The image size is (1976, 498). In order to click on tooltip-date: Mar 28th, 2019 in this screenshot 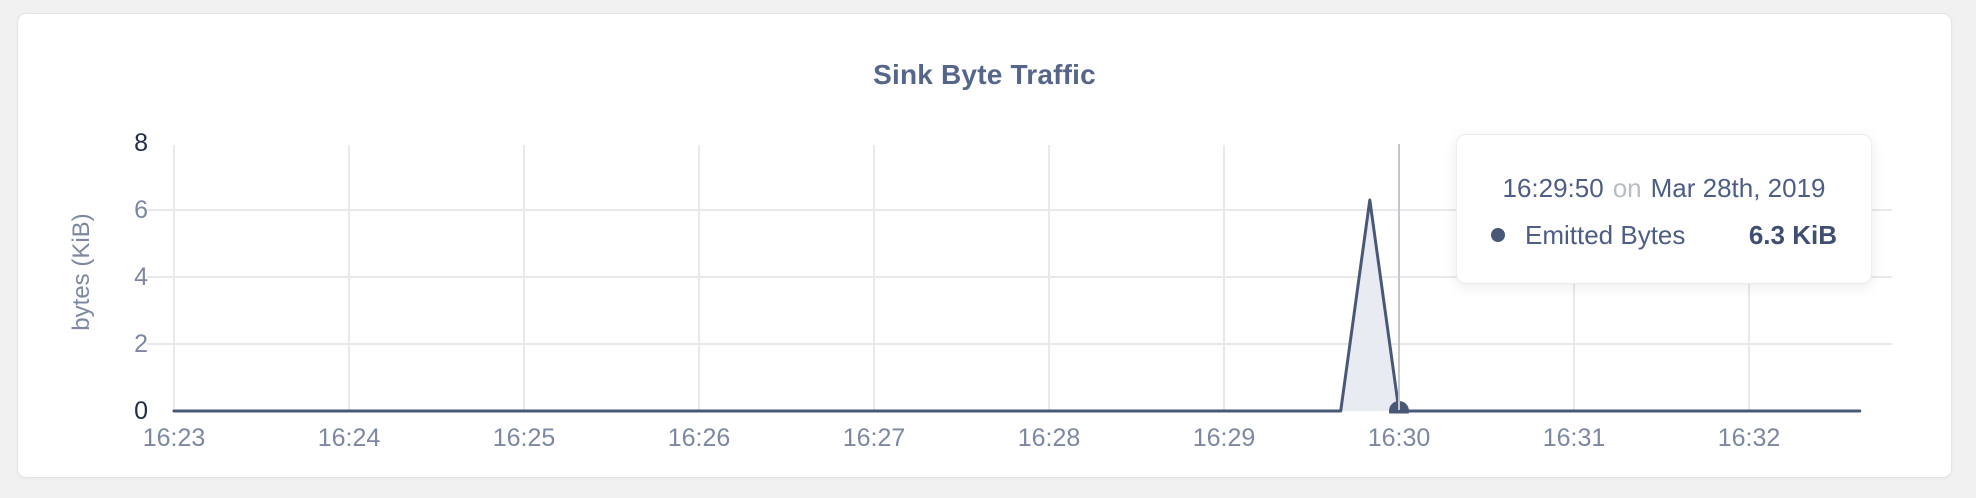, I will do `click(1738, 187)`.